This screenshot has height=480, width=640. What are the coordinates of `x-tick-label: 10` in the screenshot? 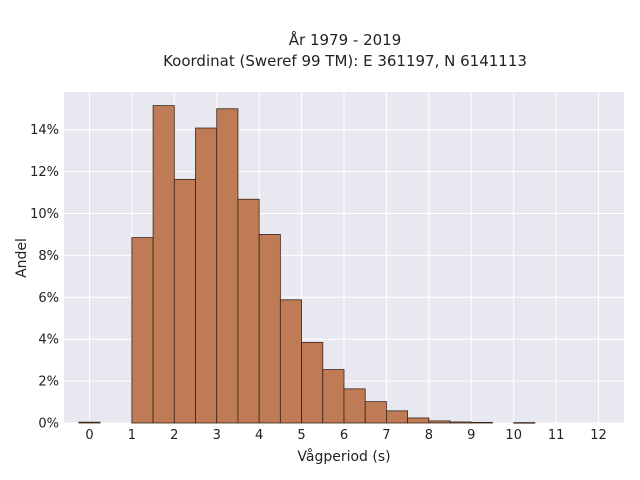 It's located at (513, 435).